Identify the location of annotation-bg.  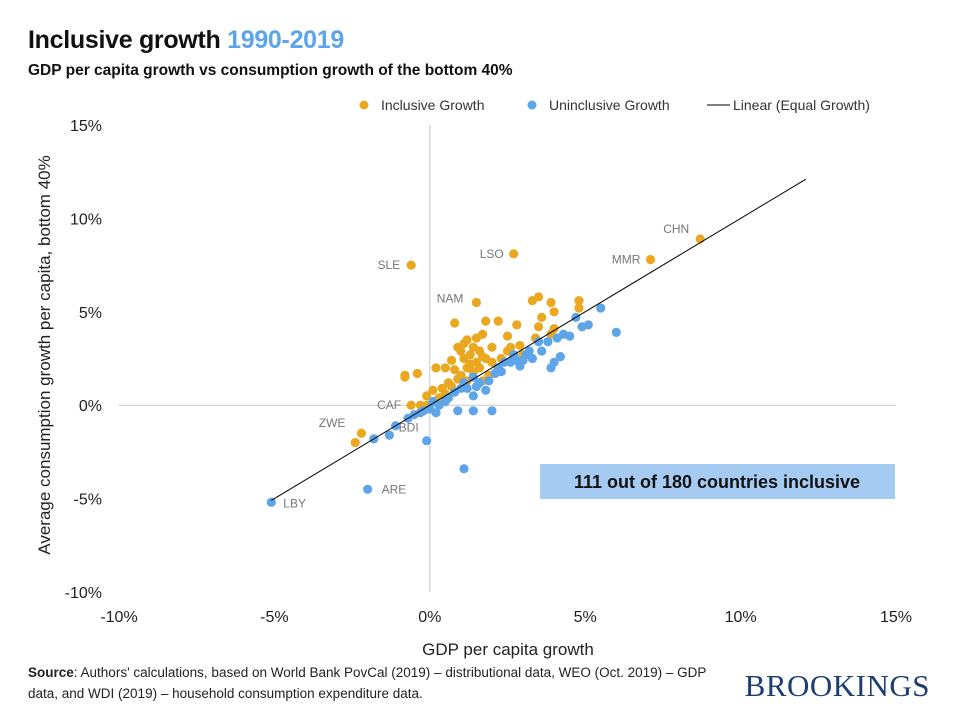
(717, 481).